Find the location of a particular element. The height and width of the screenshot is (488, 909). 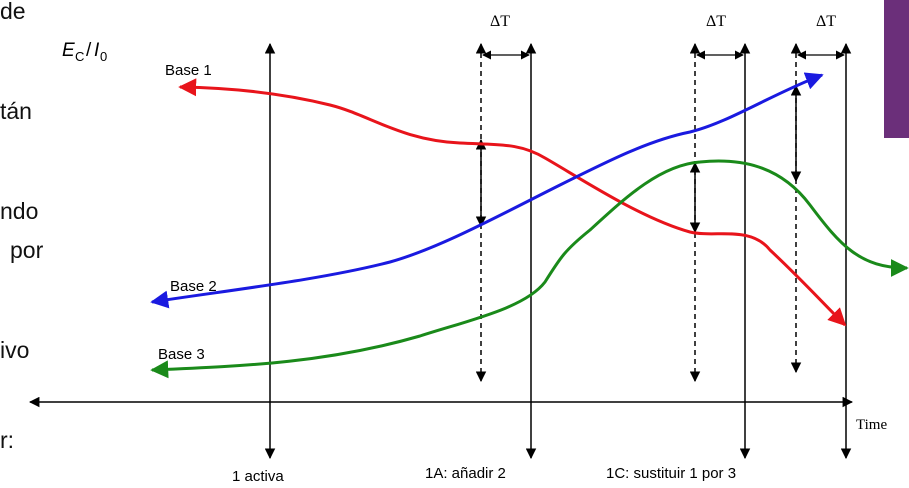

text-fragment-2: tán is located at coordinates (16, 111).